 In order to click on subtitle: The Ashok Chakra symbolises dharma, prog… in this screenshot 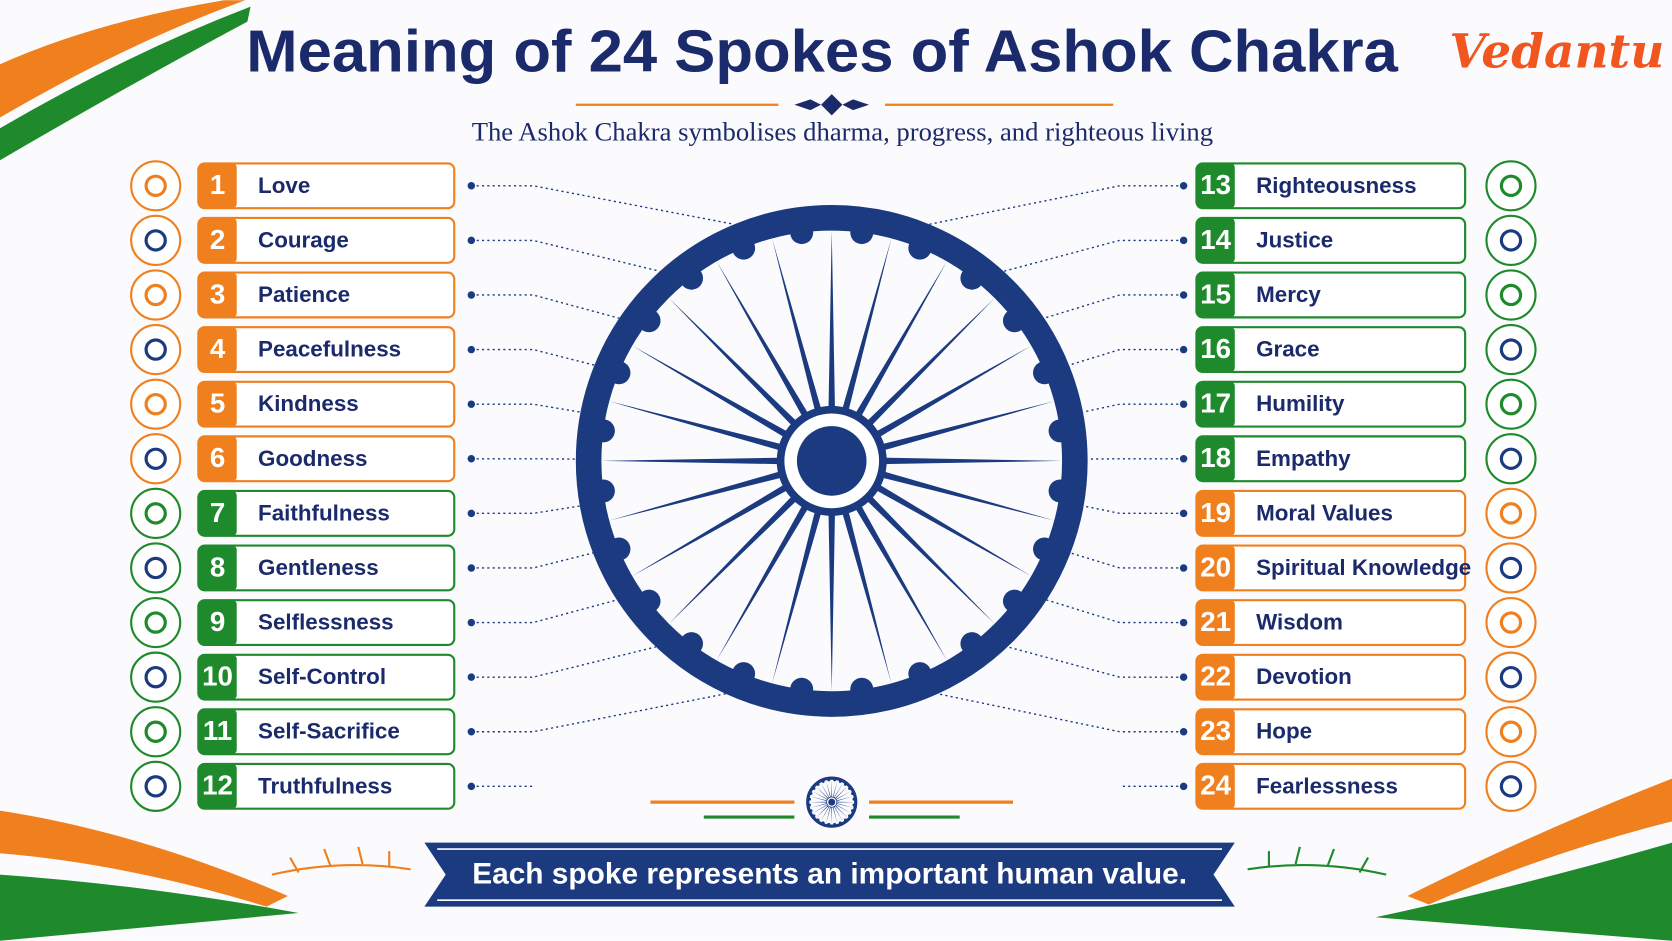, I will do `click(842, 132)`.